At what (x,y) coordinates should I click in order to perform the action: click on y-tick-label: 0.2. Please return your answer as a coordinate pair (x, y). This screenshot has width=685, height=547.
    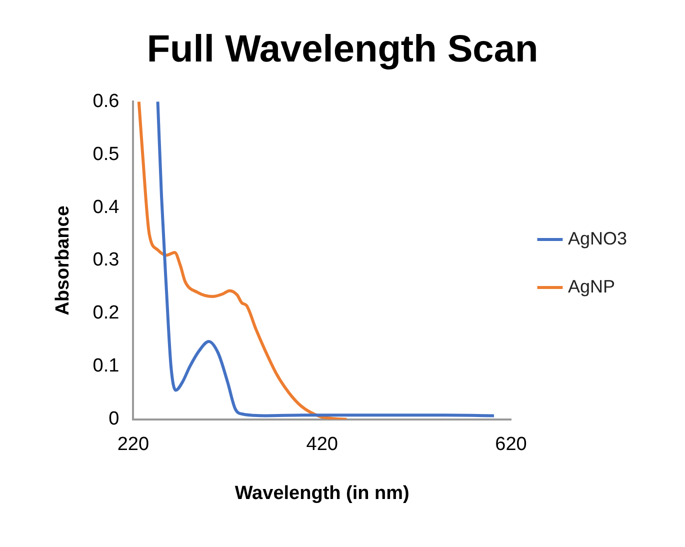
    Looking at the image, I should click on (106, 313).